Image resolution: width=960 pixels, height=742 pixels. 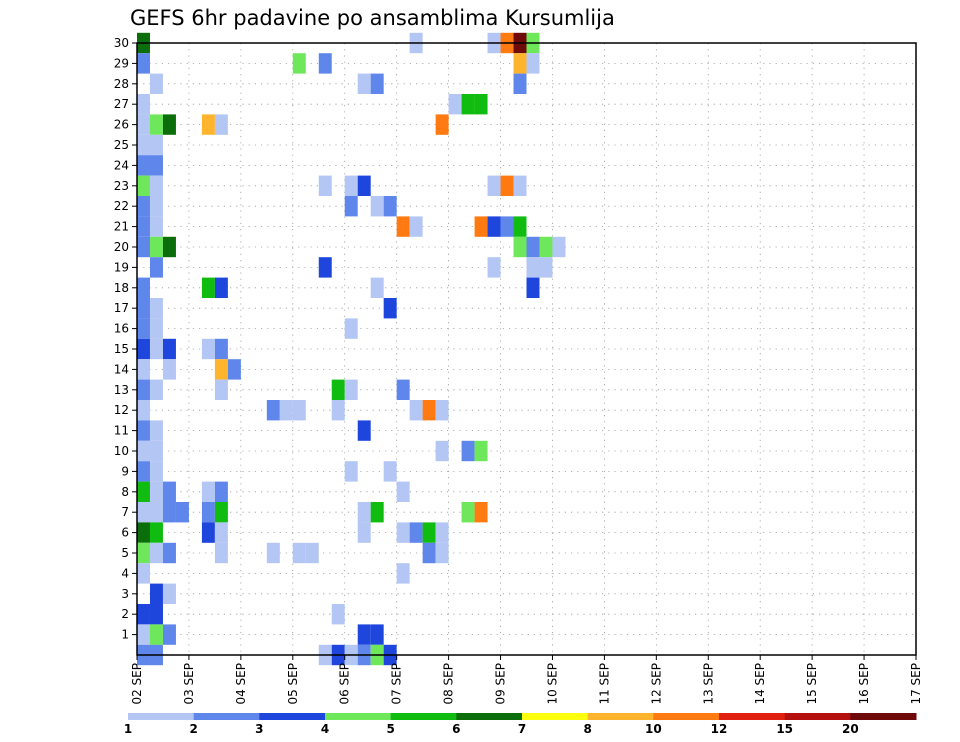 What do you see at coordinates (653, 729) in the screenshot?
I see `legend-label: 10` at bounding box center [653, 729].